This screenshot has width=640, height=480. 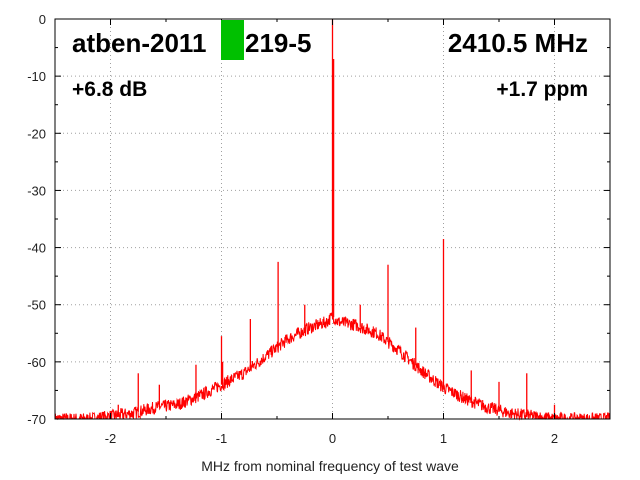 I want to click on device-name-label: atben-2011, so click(x=139, y=43).